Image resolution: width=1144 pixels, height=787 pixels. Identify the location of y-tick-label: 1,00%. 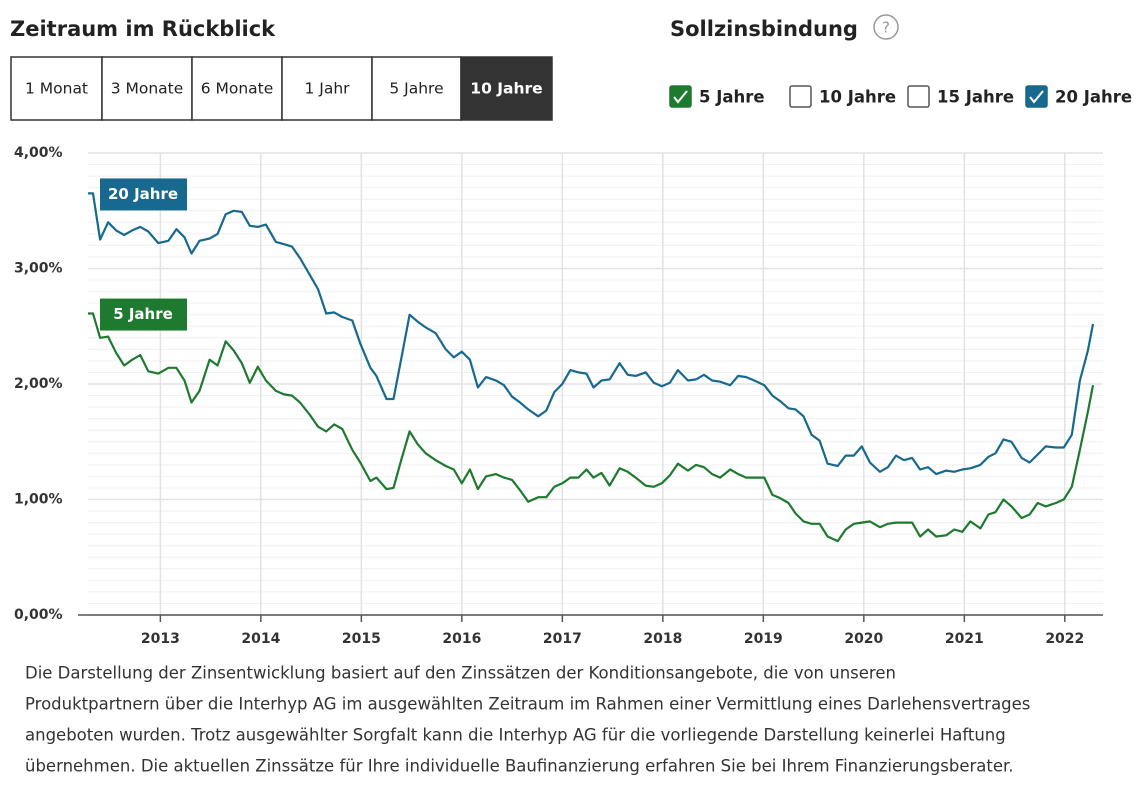
(38, 500).